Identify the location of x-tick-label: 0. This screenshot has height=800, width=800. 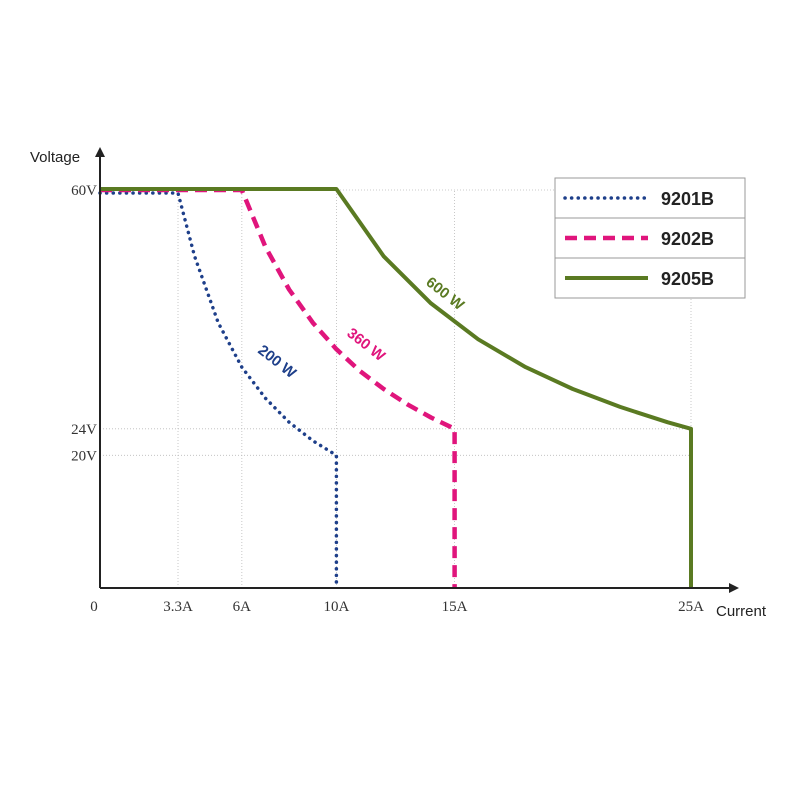
(94, 607).